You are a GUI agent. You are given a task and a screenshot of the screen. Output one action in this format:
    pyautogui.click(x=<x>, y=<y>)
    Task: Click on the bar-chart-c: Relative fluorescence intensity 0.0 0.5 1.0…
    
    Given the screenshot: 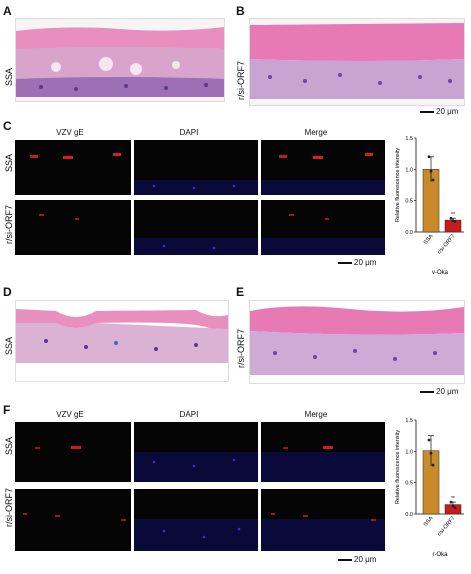 What is the action you would take?
    pyautogui.click(x=429, y=206)
    